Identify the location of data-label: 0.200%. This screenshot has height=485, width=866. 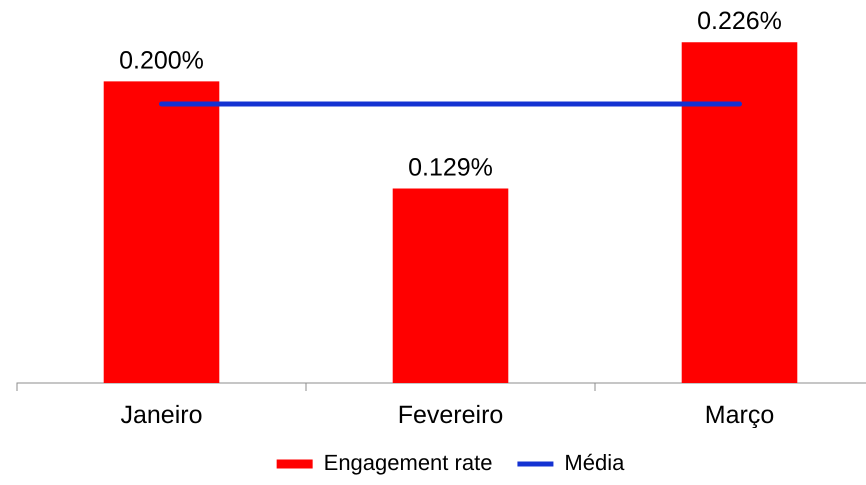
(161, 60).